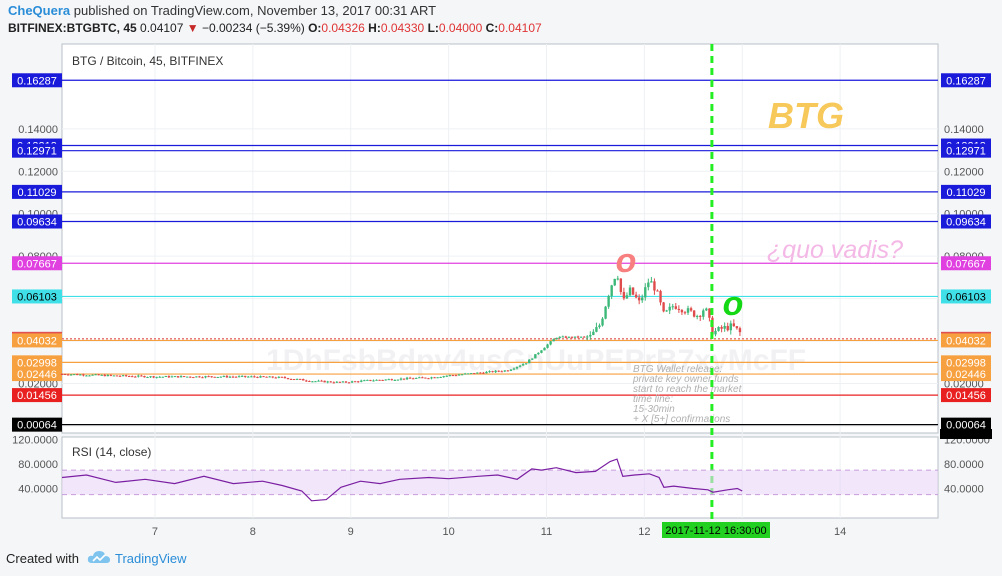 The width and height of the screenshot is (1002, 576). Describe the element at coordinates (966, 396) in the screenshot. I see `level-label-right: 0.01456` at that location.